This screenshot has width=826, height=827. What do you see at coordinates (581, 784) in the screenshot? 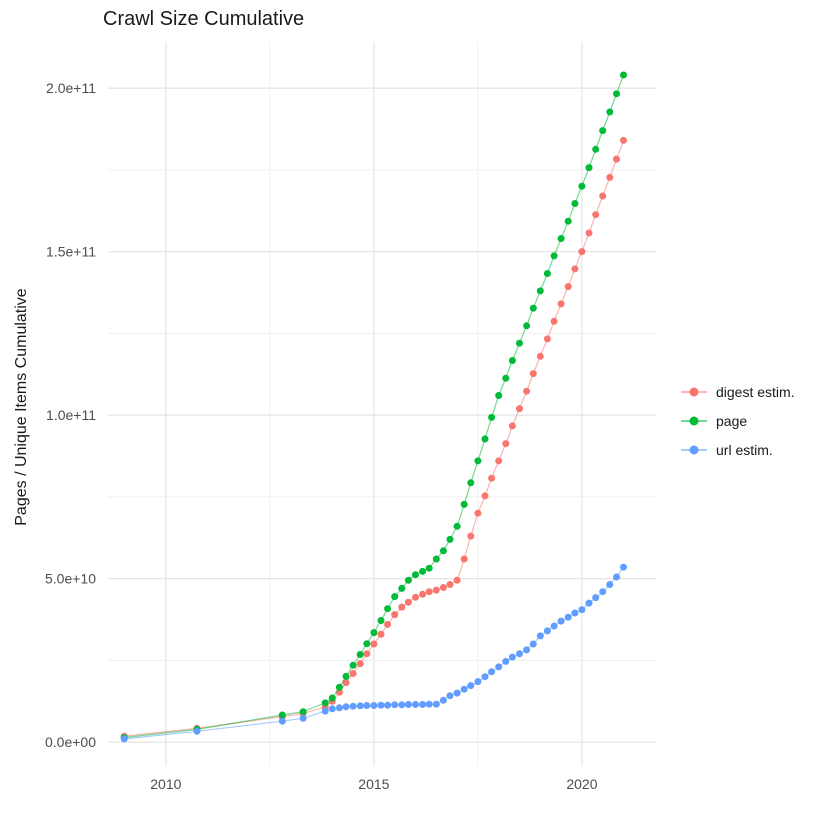
I see `x-tick-label: 2020` at bounding box center [581, 784].